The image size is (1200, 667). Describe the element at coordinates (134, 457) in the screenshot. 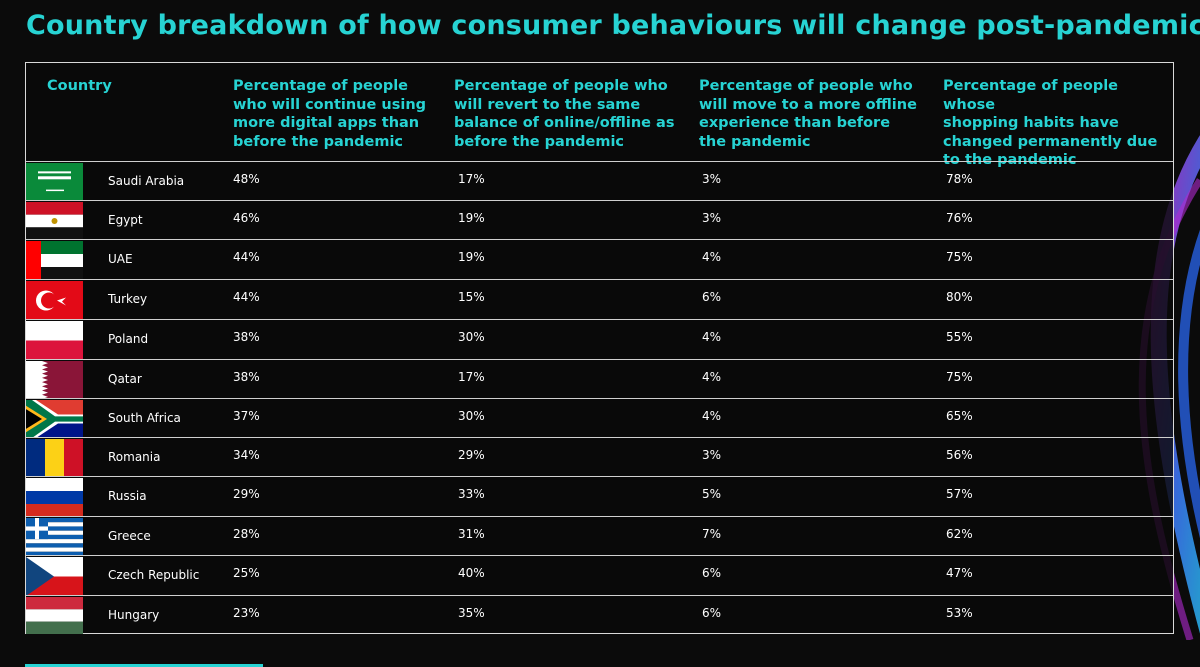

I see `country-name: Romania` at that location.